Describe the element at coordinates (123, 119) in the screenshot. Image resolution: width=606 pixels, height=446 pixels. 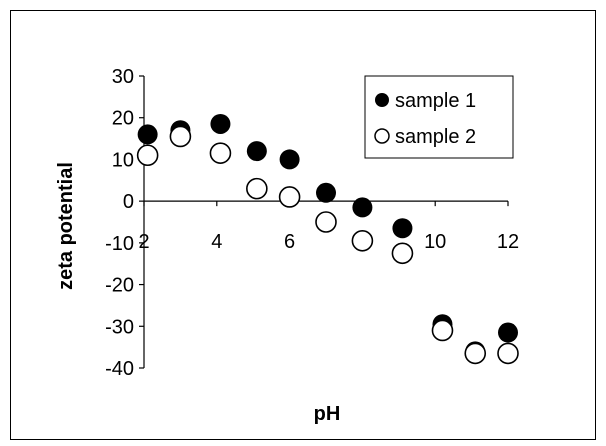
I see `y-tick-label: 20` at that location.